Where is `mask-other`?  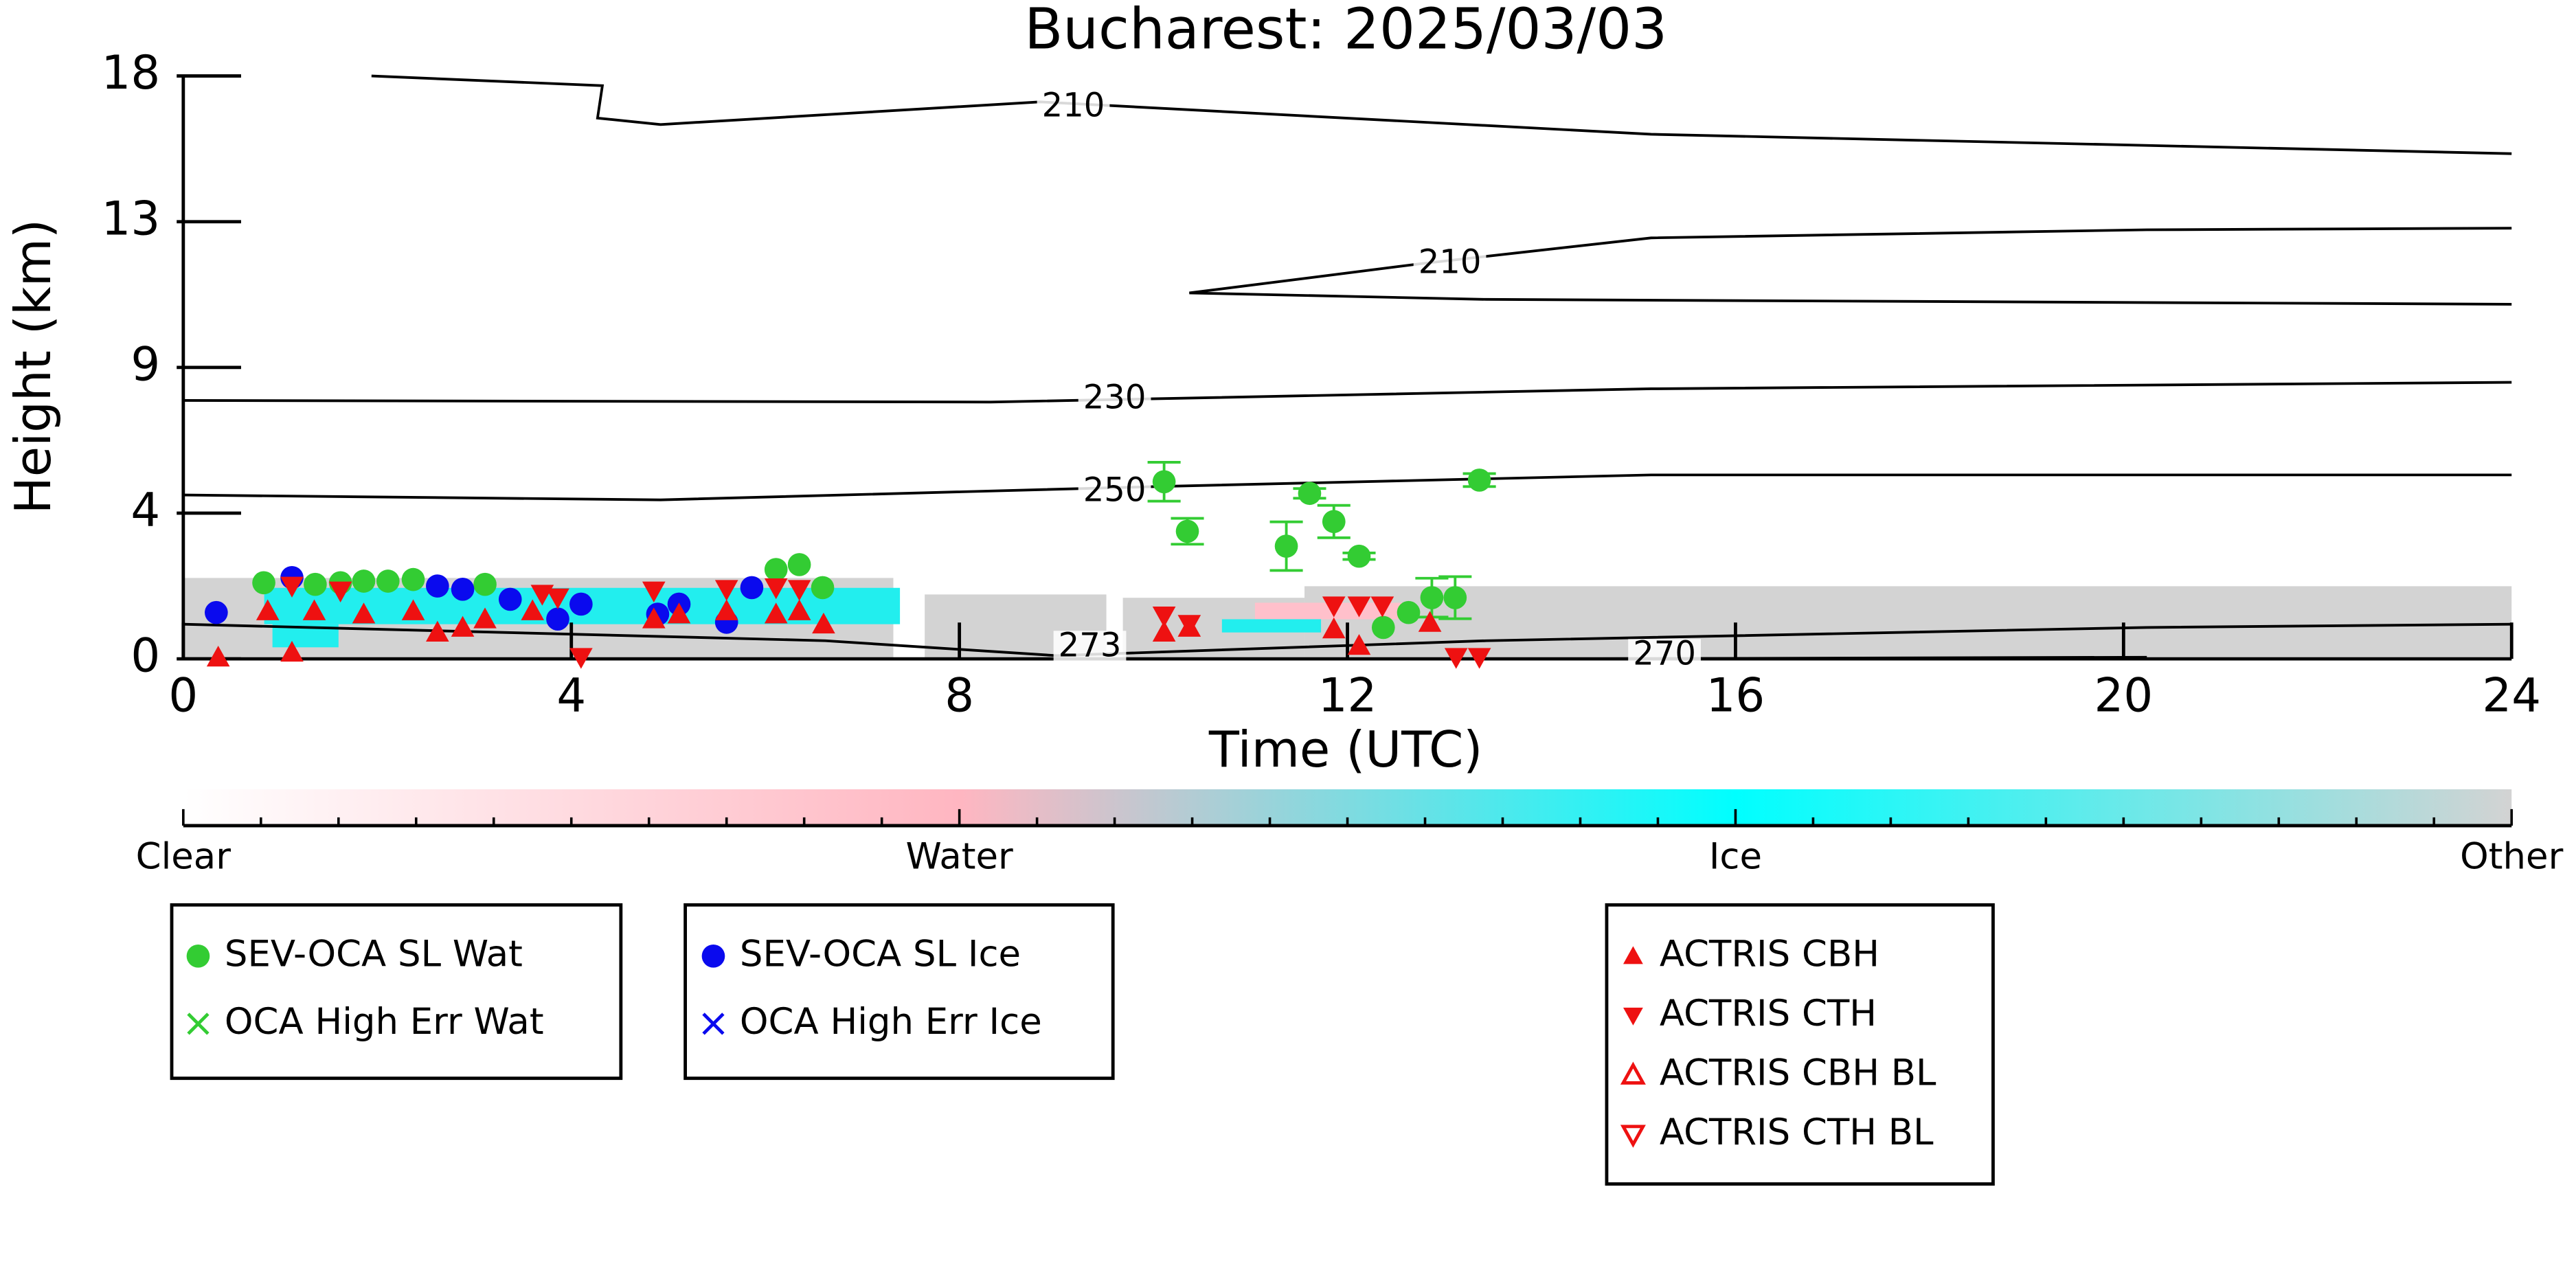
mask-other is located at coordinates (1908, 622).